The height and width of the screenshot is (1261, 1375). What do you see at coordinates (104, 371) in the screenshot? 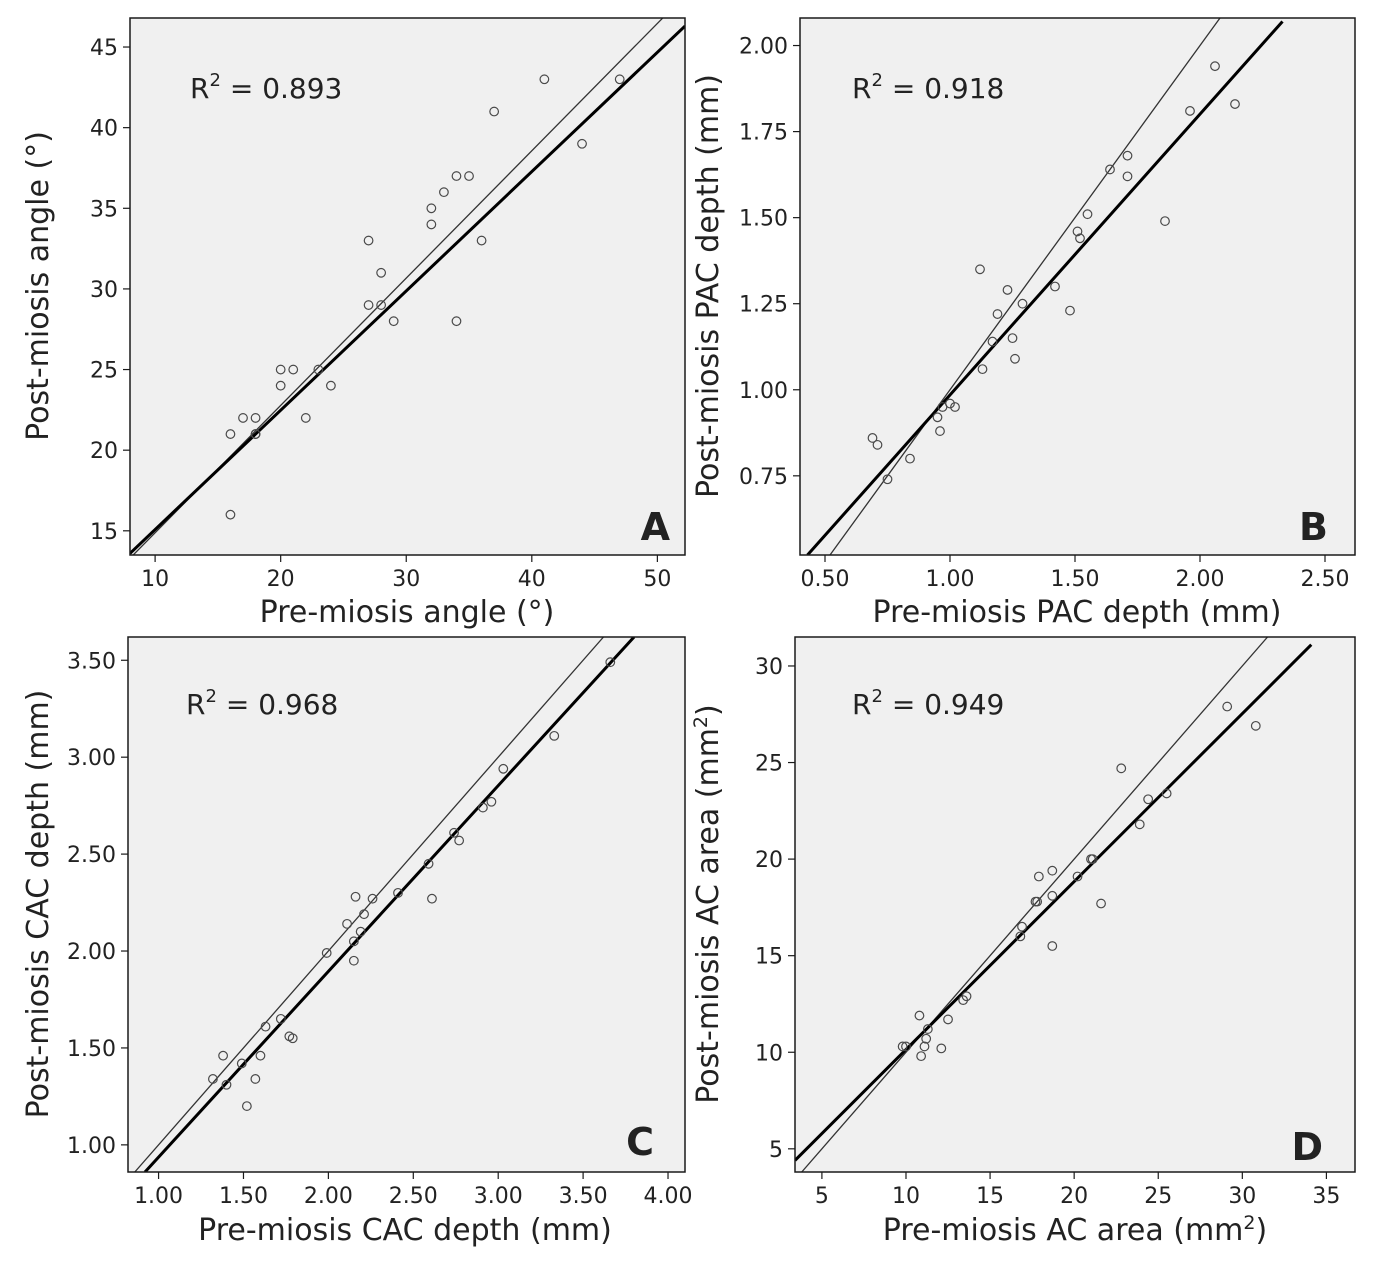
I see `y-tick-label: 25` at bounding box center [104, 371].